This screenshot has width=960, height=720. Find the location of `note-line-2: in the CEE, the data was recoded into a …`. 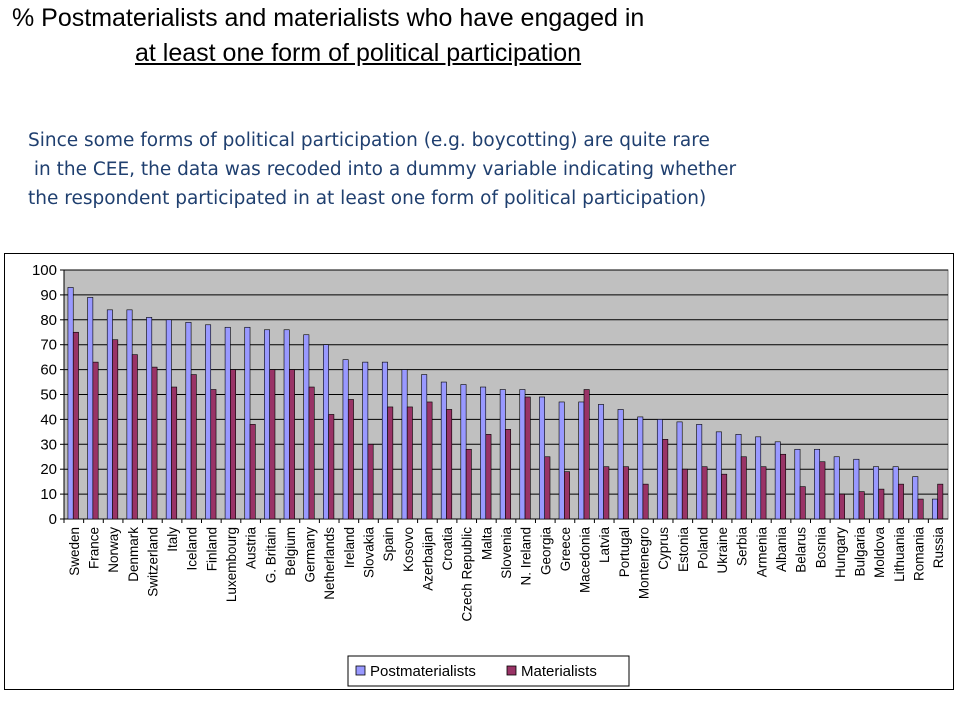

note-line-2: in the CEE, the data was recoded into a … is located at coordinates (382, 169).